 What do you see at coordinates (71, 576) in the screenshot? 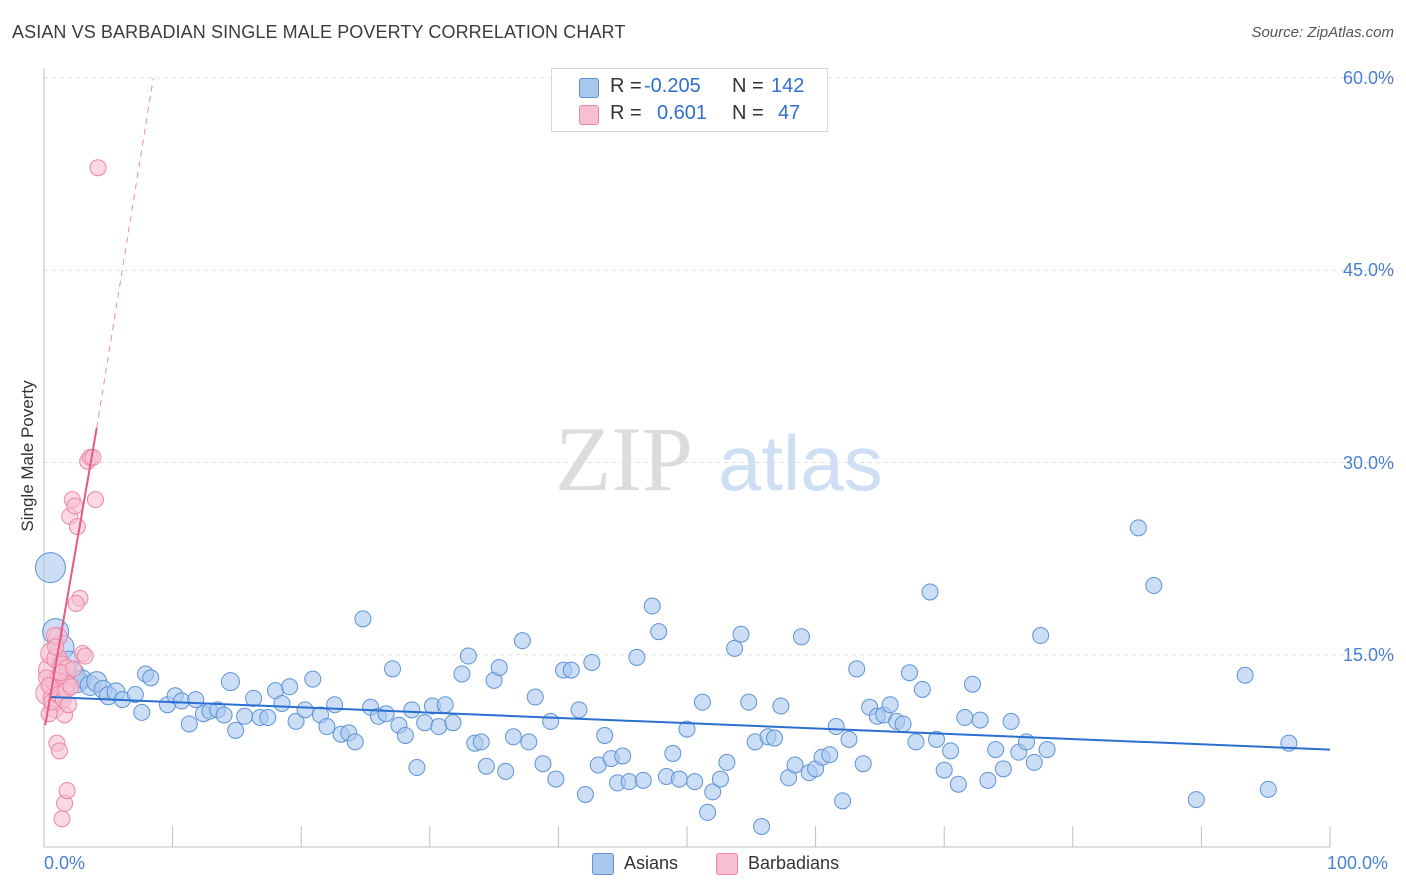
I see `barbadian-trend-line` at bounding box center [71, 576].